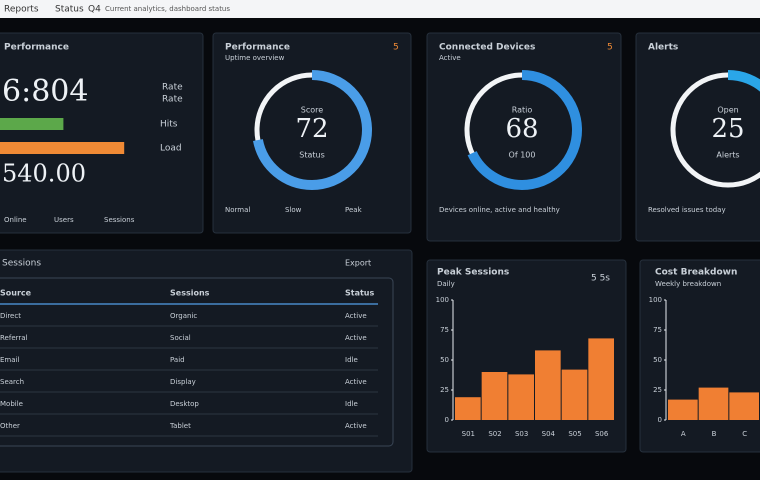 The width and height of the screenshot is (760, 480). Describe the element at coordinates (10, 316) in the screenshot. I see `table-cell: Direct` at that location.